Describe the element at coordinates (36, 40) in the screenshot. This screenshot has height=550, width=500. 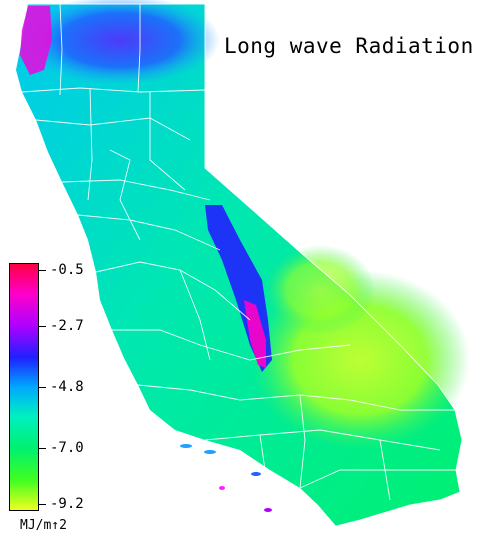
I see `northwest-peak-zone` at that location.